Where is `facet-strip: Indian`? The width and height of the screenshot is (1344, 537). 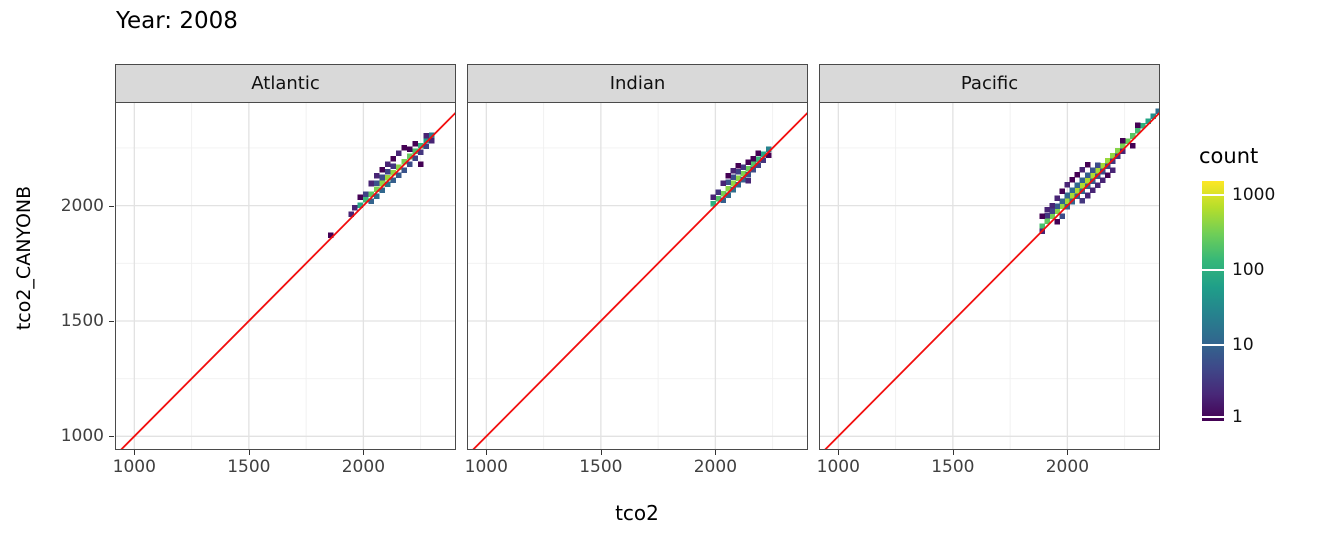 facet-strip: Indian is located at coordinates (637, 83).